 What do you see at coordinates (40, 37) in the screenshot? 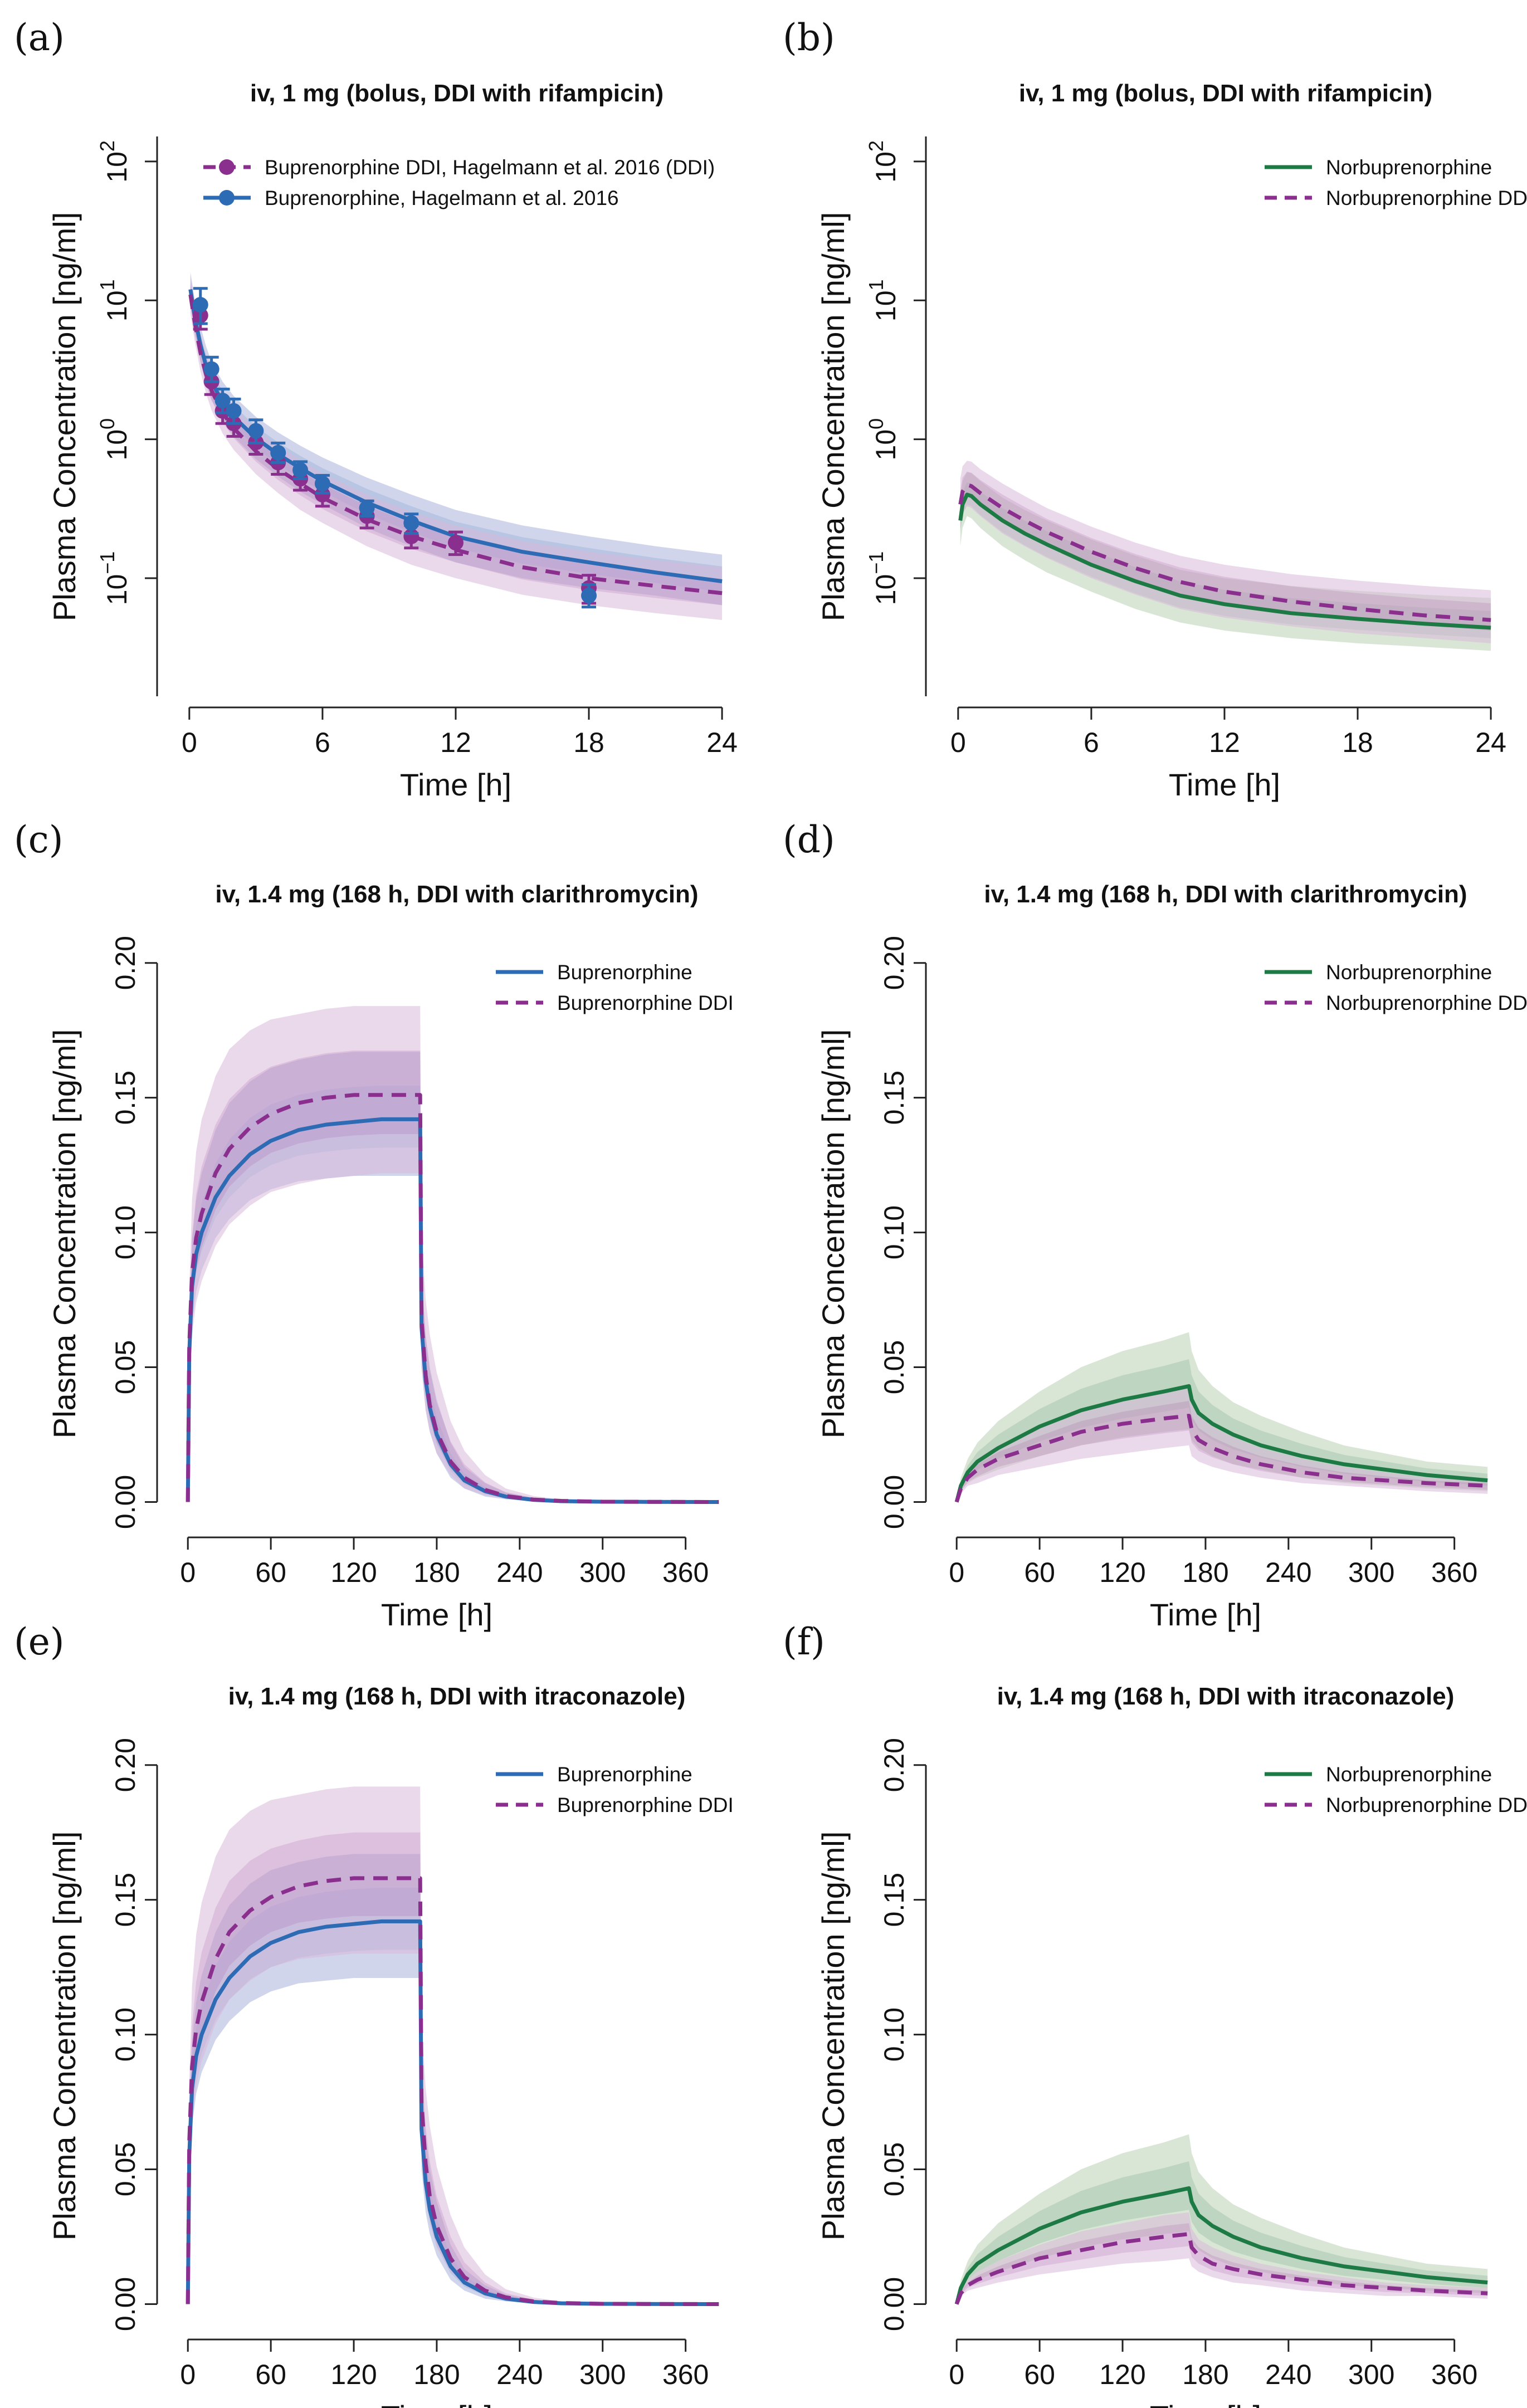
I see `panel-letter: (a)` at bounding box center [40, 37].